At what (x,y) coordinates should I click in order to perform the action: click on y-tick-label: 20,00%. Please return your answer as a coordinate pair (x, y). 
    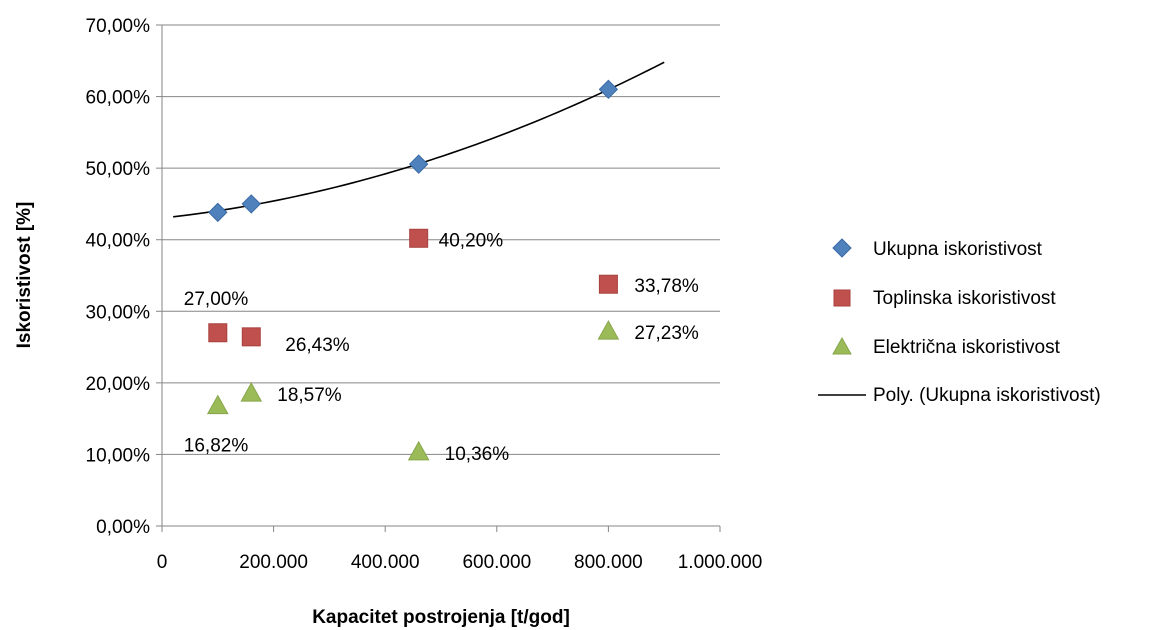
    Looking at the image, I should click on (118, 384).